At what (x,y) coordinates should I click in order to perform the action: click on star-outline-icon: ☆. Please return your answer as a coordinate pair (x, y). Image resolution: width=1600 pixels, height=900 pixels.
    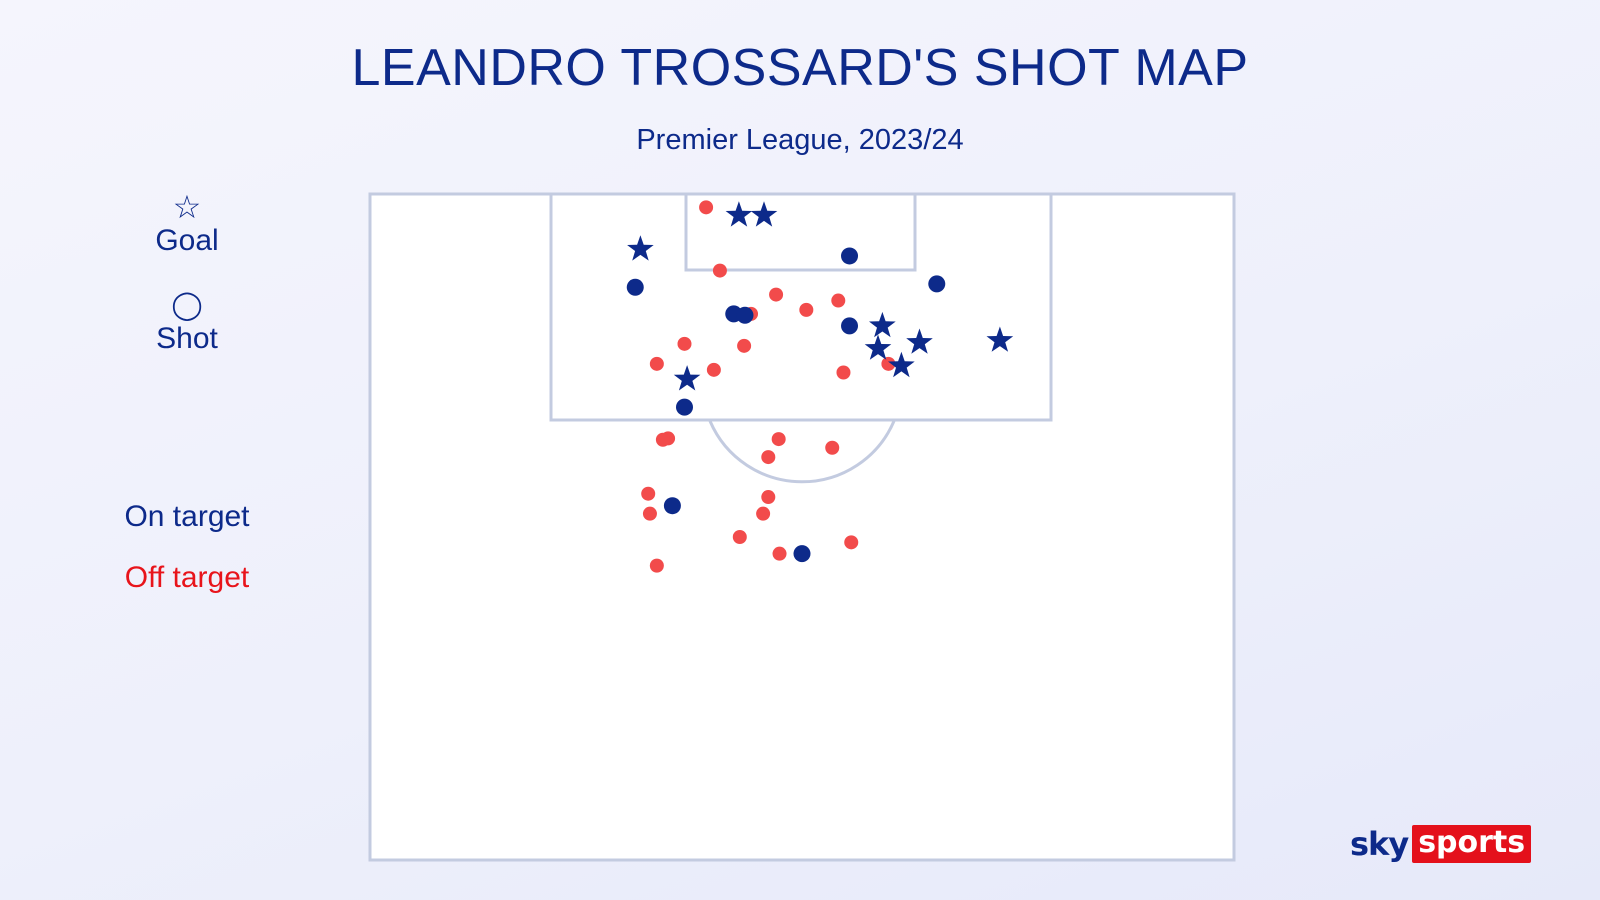
    Looking at the image, I should click on (187, 207).